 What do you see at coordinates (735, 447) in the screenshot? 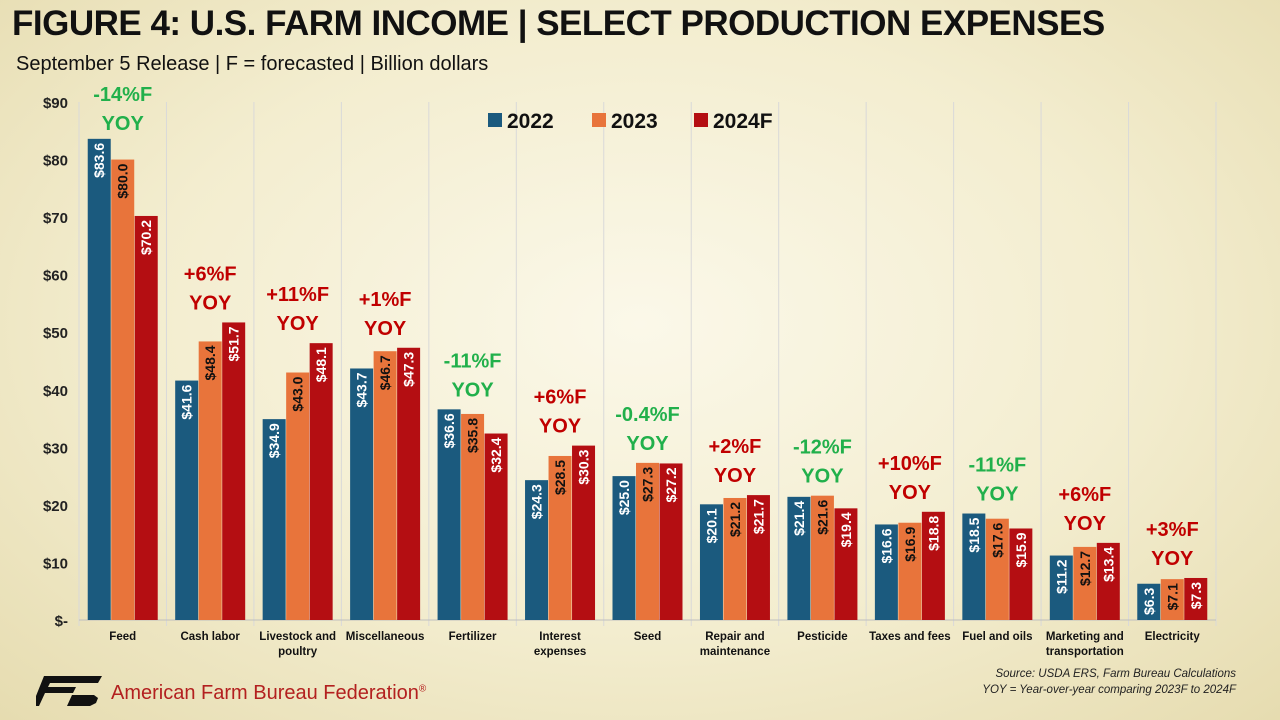
I see `yoy-change-label: +2%F` at bounding box center [735, 447].